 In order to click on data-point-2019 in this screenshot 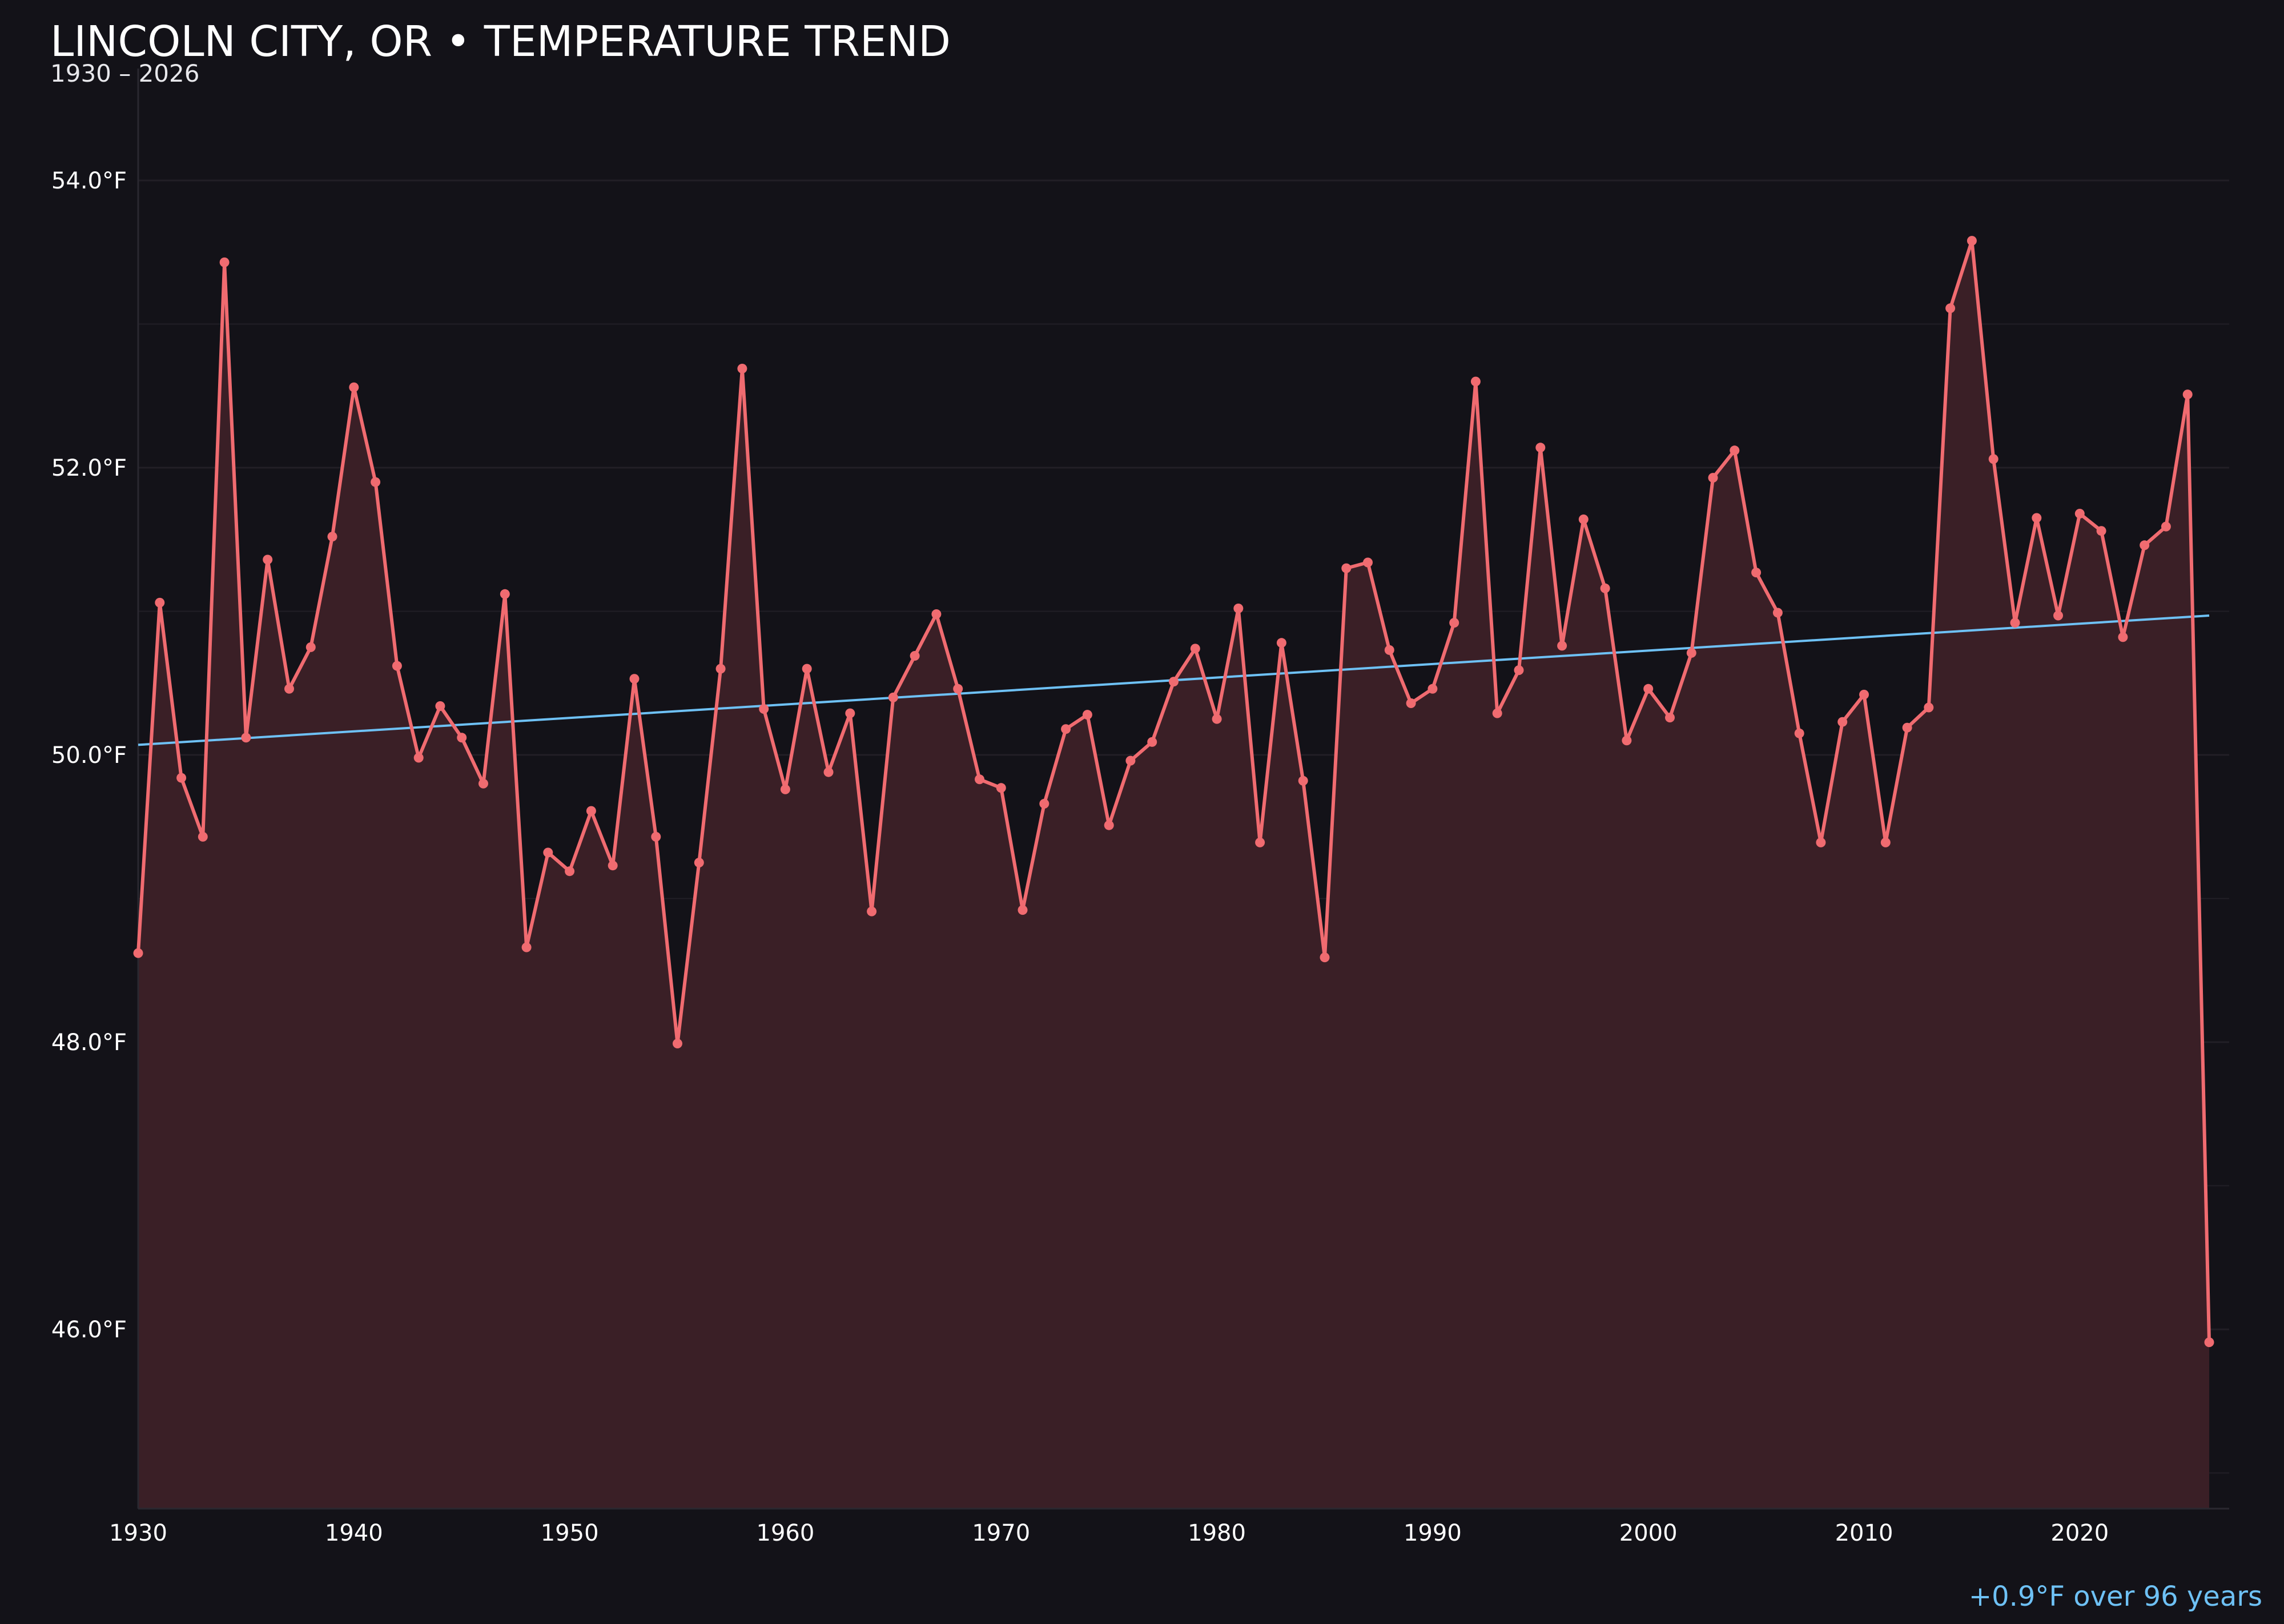, I will do `click(2058, 615)`.